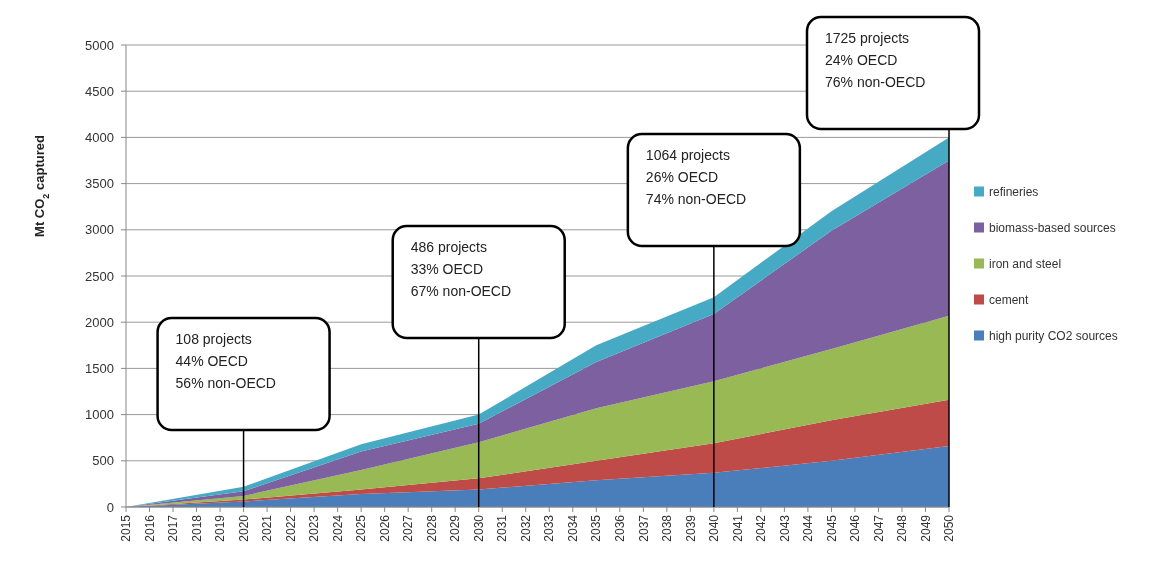 This screenshot has width=1162, height=563. I want to click on x-tick-label: 2018, so click(196, 528).